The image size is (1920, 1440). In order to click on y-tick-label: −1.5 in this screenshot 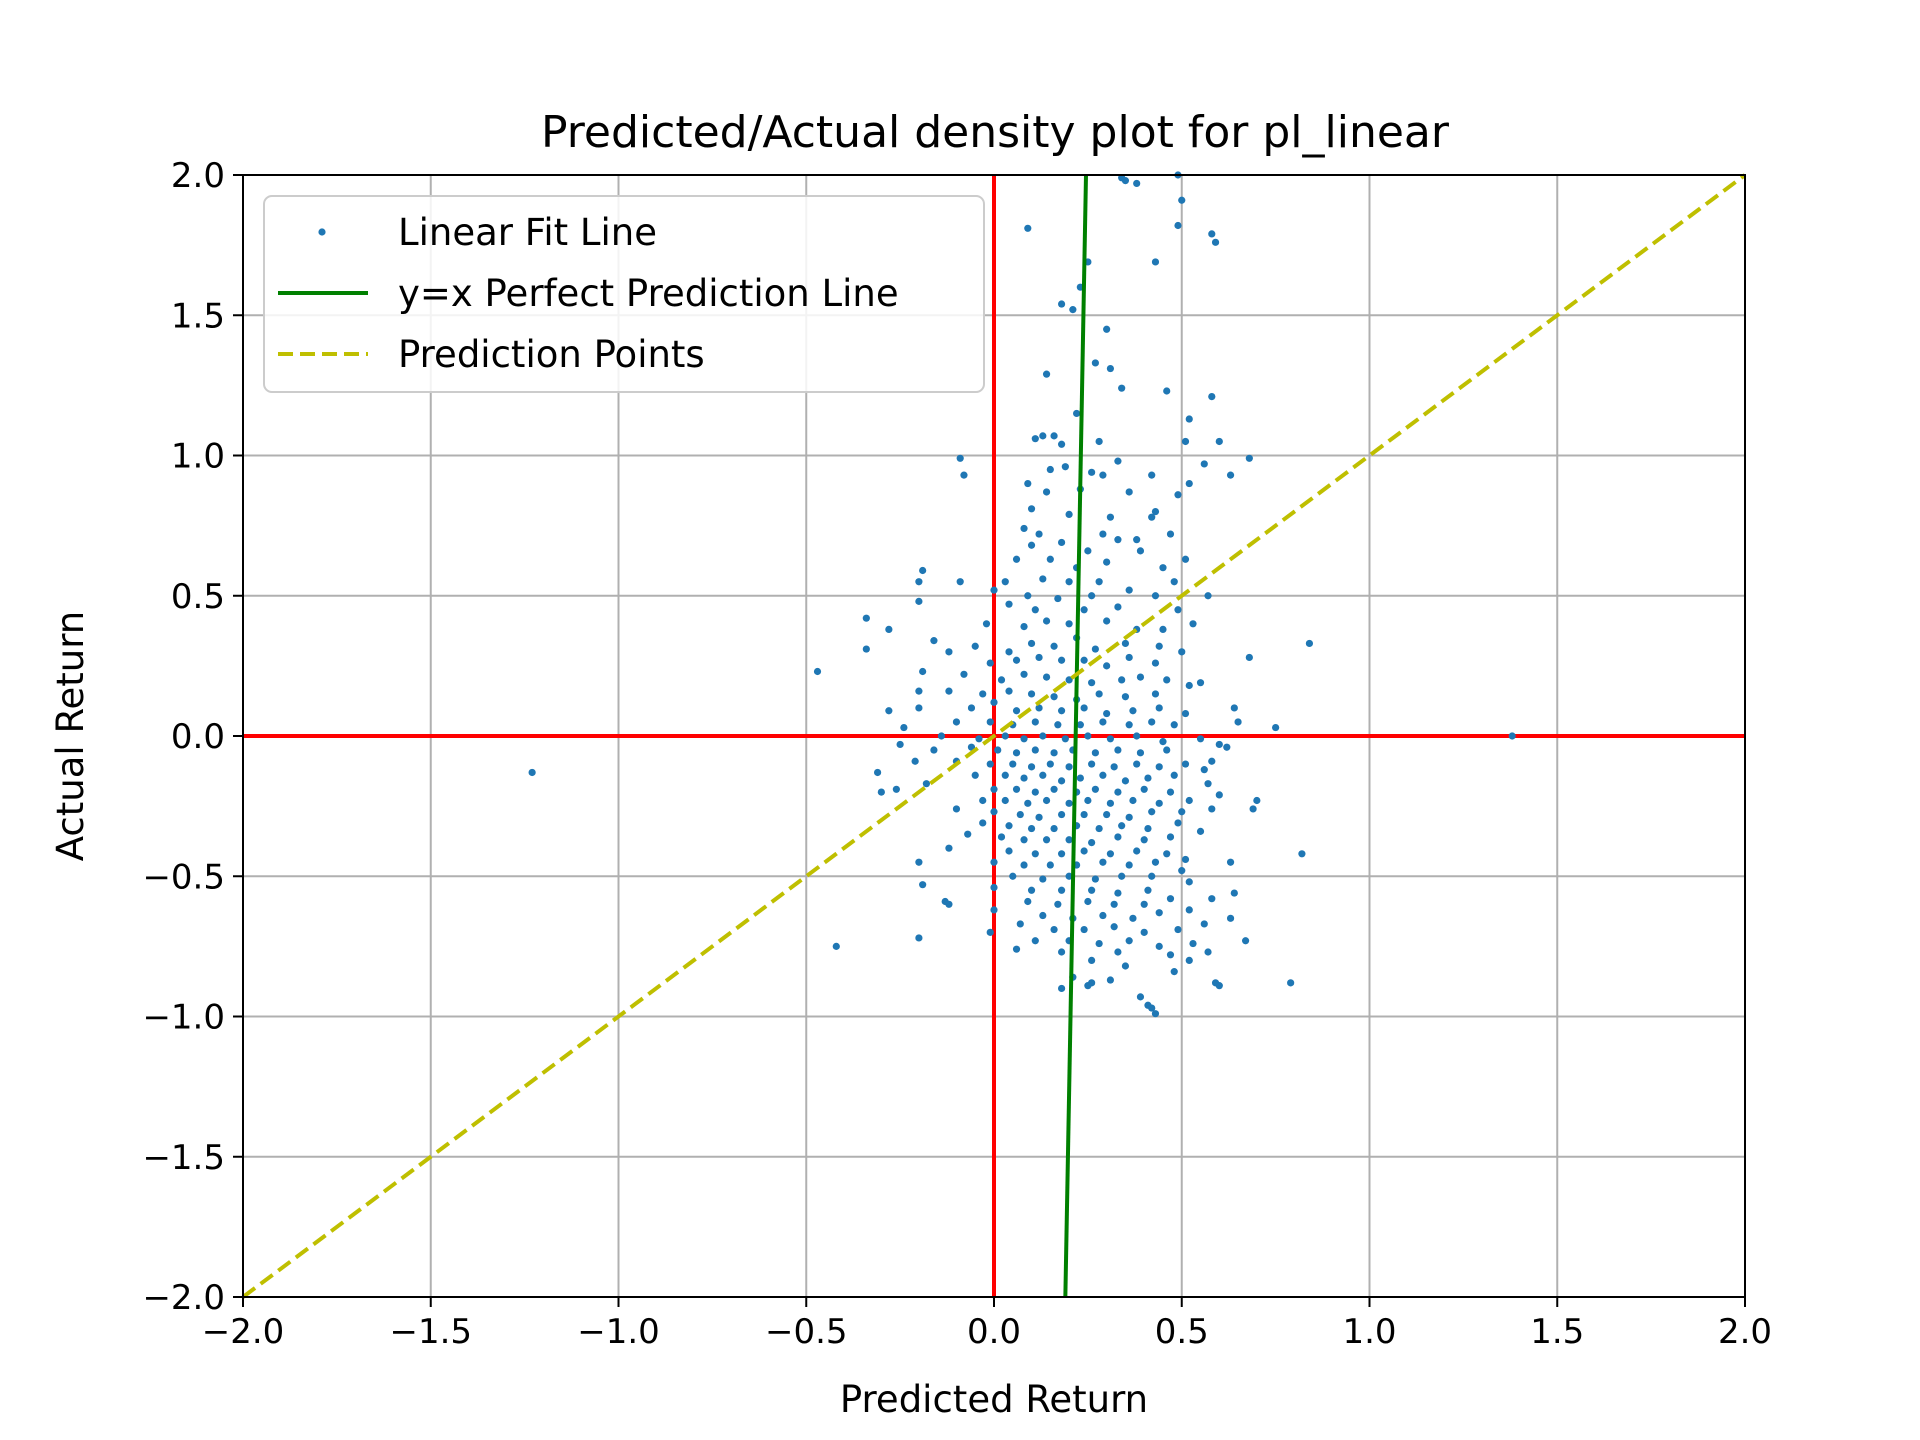, I will do `click(183, 1158)`.